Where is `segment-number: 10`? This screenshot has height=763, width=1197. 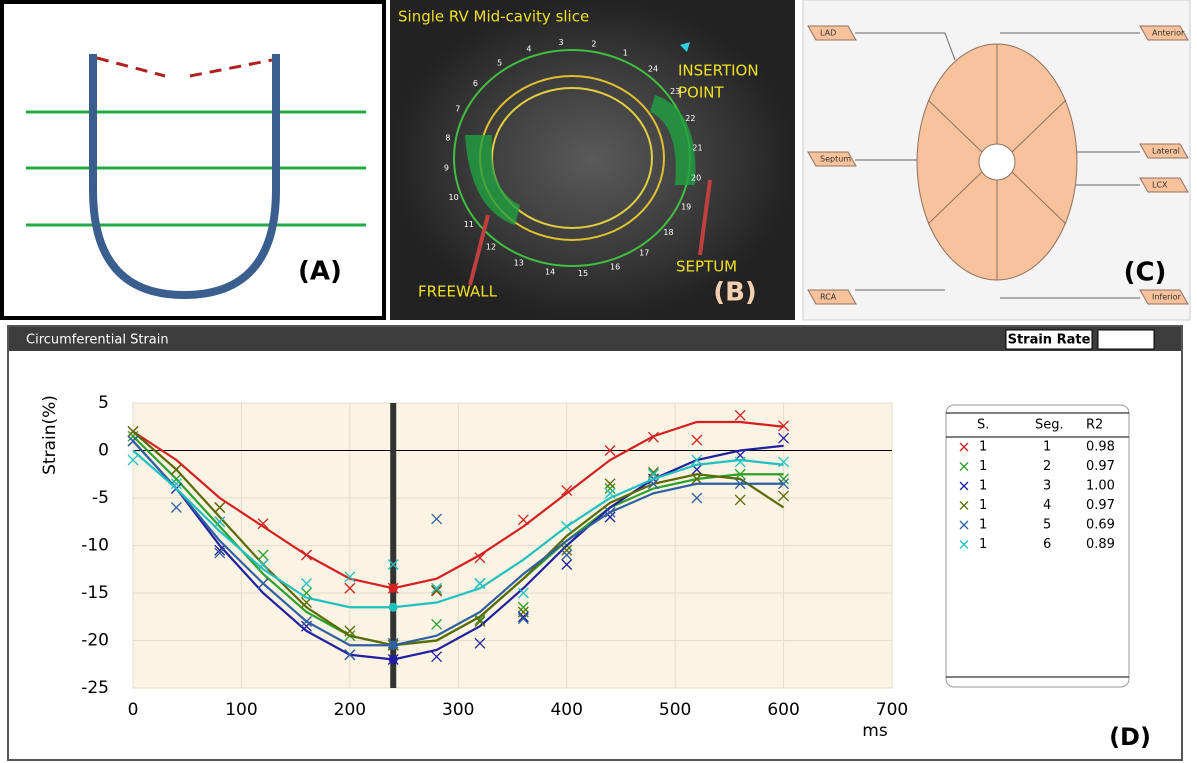
segment-number: 10 is located at coordinates (454, 197).